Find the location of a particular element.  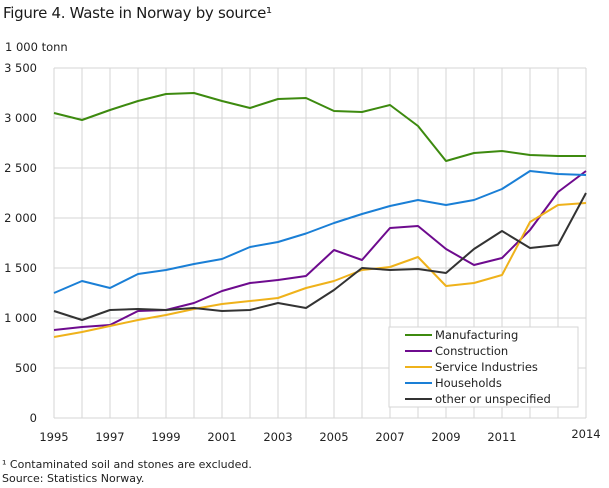

y-tick-label: 500 is located at coordinates (26, 368).